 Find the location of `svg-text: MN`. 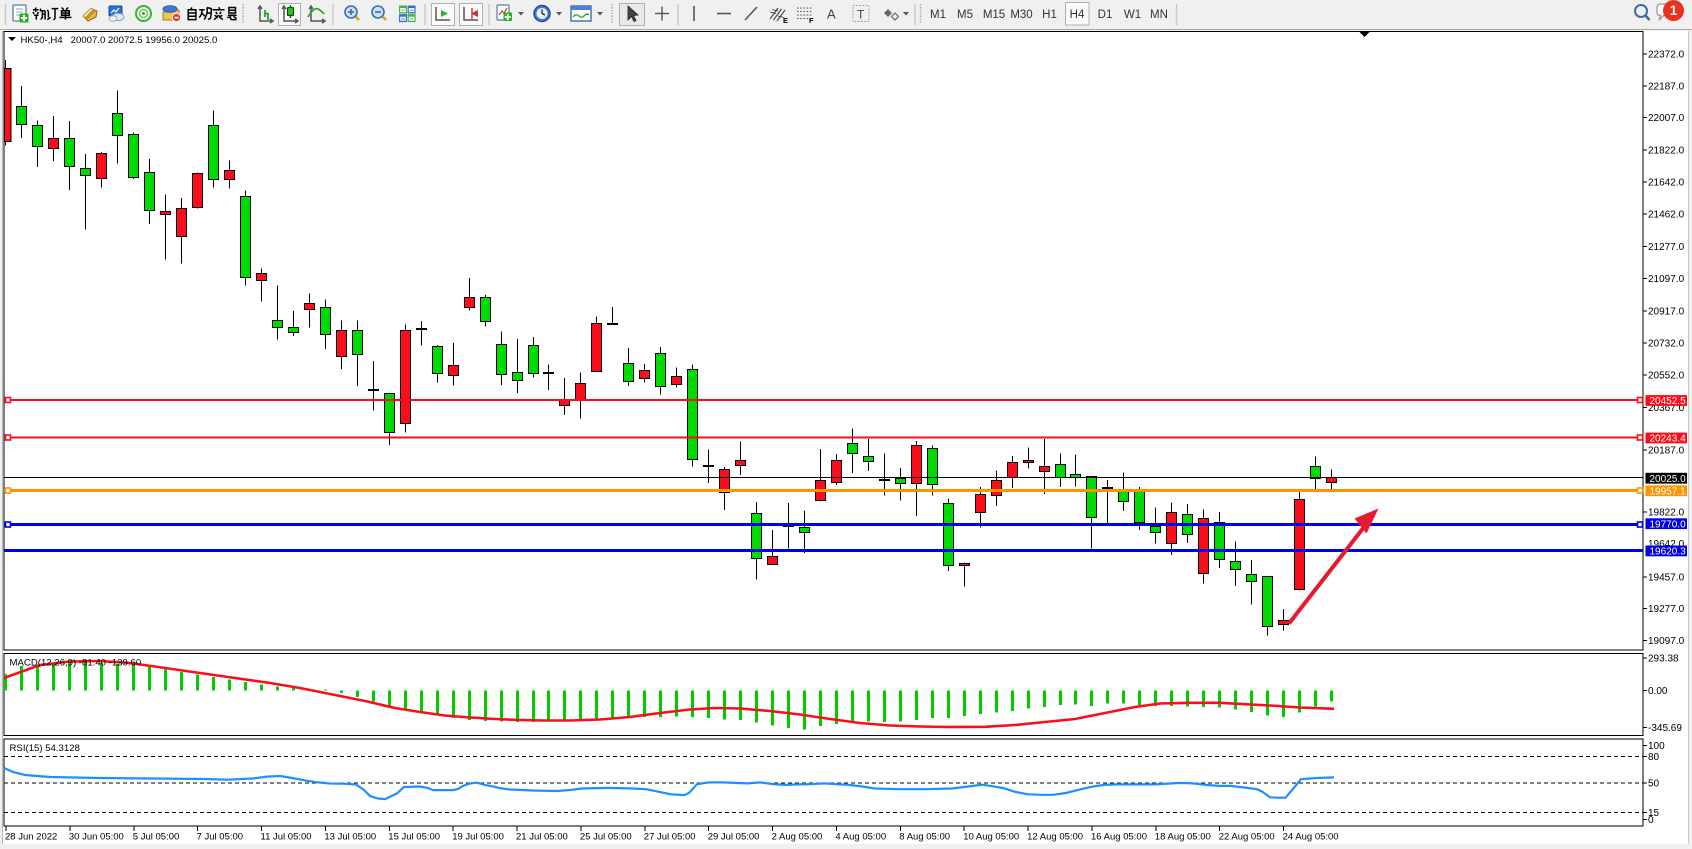

svg-text: MN is located at coordinates (1159, 15).